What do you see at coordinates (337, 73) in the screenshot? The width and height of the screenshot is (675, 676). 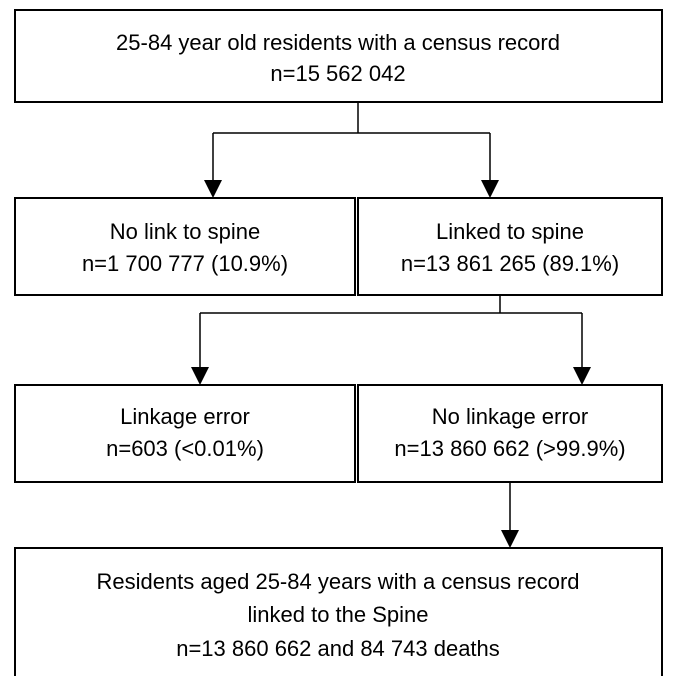 I see `node-text: n=15 562 042` at bounding box center [337, 73].